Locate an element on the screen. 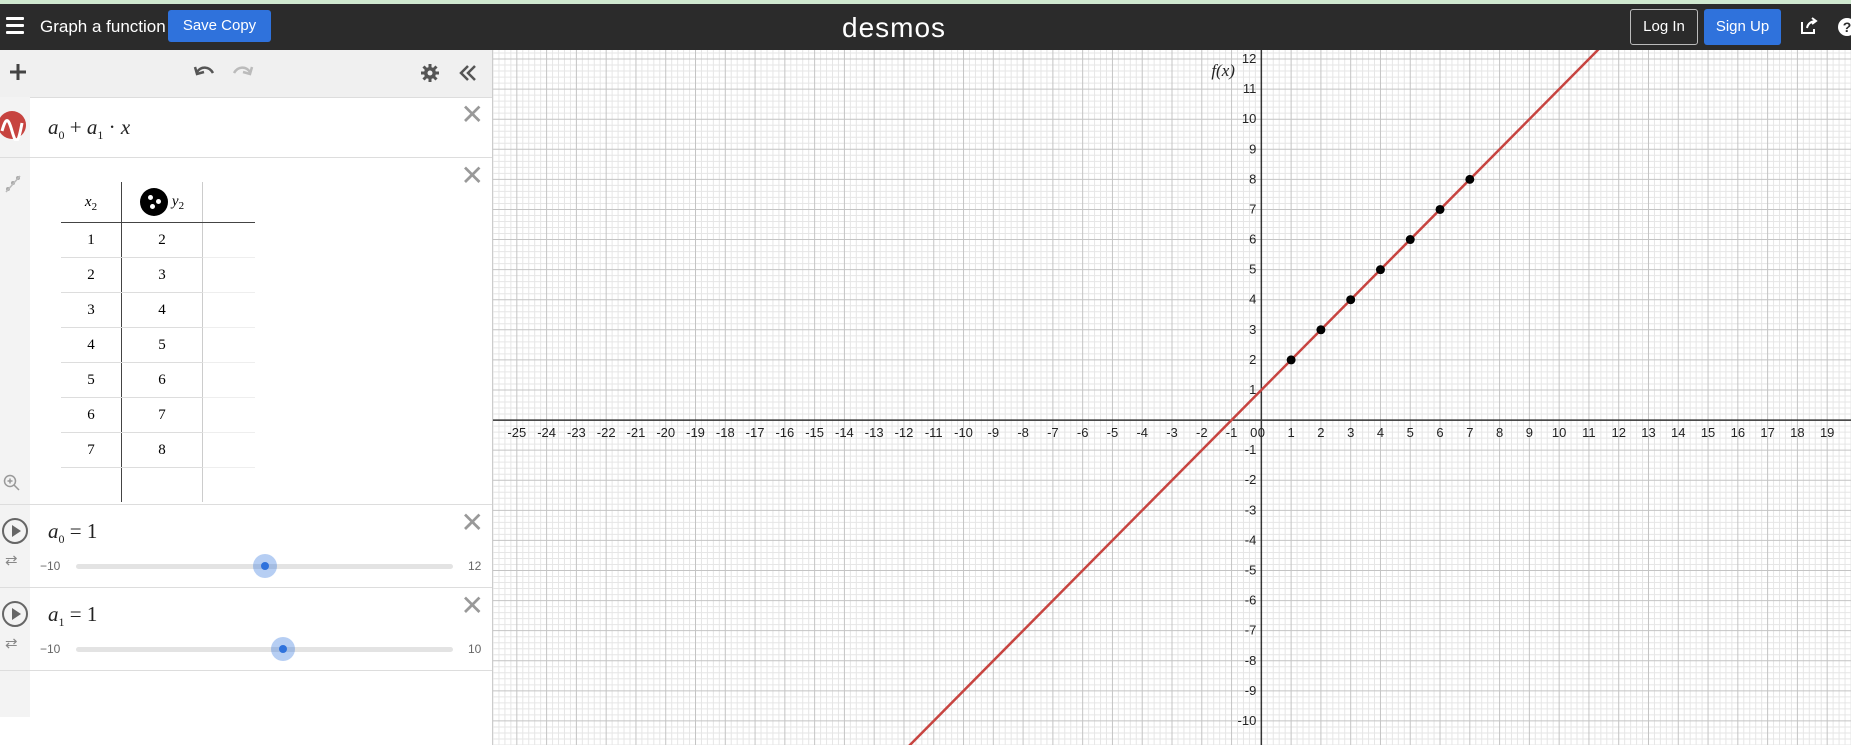 The width and height of the screenshot is (1851, 745). table-cell-y: 6 is located at coordinates (162, 380).